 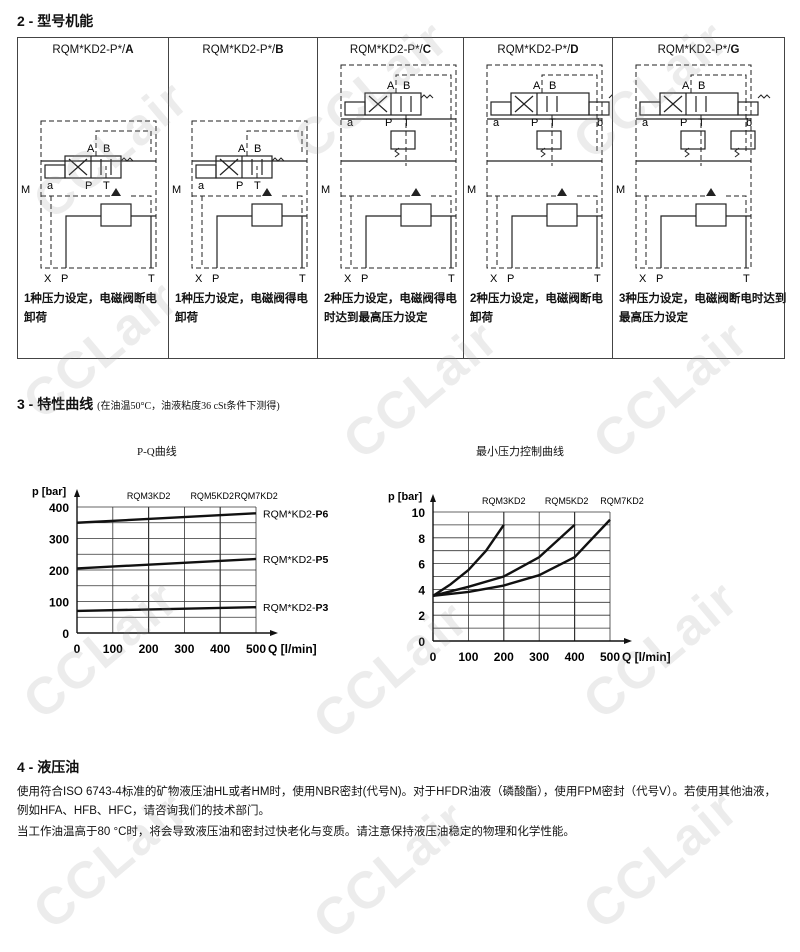 I want to click on cell-description: 2种压力设定，电磁阀断电卸荷, so click(x=536, y=308).